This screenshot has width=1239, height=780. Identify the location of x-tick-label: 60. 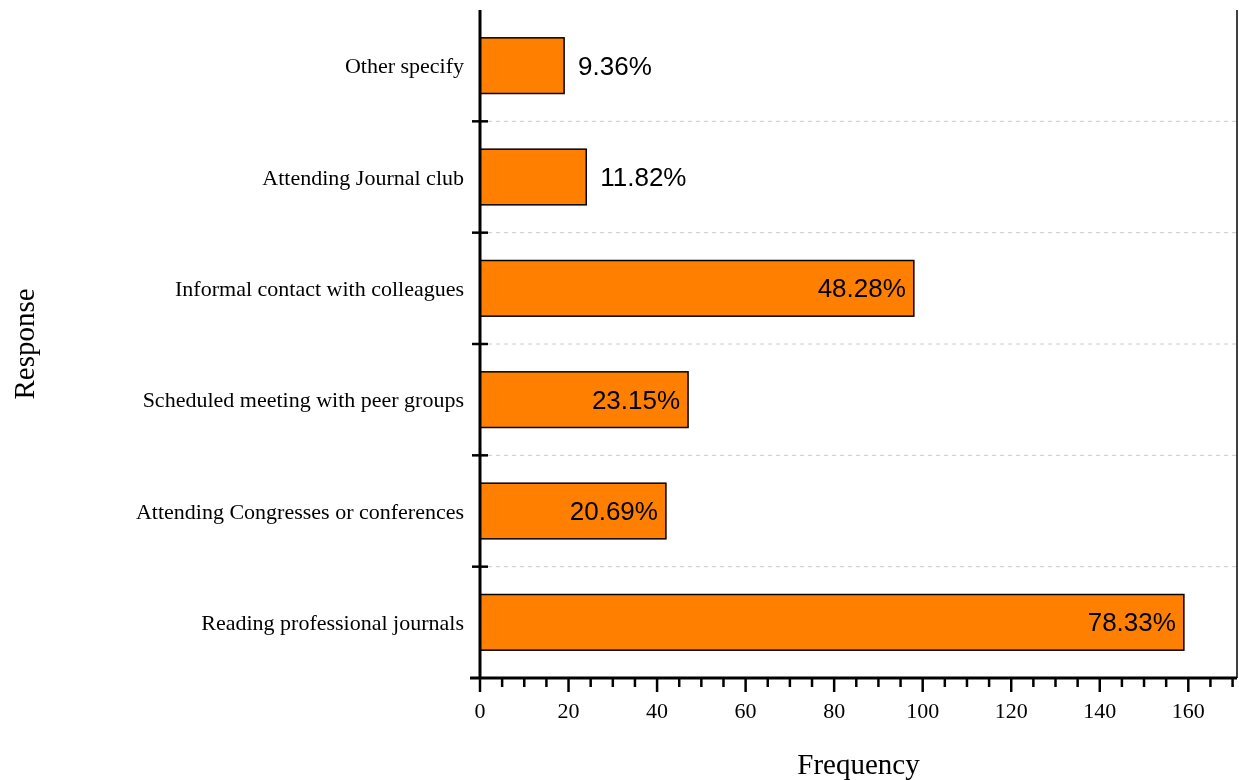
(745, 710).